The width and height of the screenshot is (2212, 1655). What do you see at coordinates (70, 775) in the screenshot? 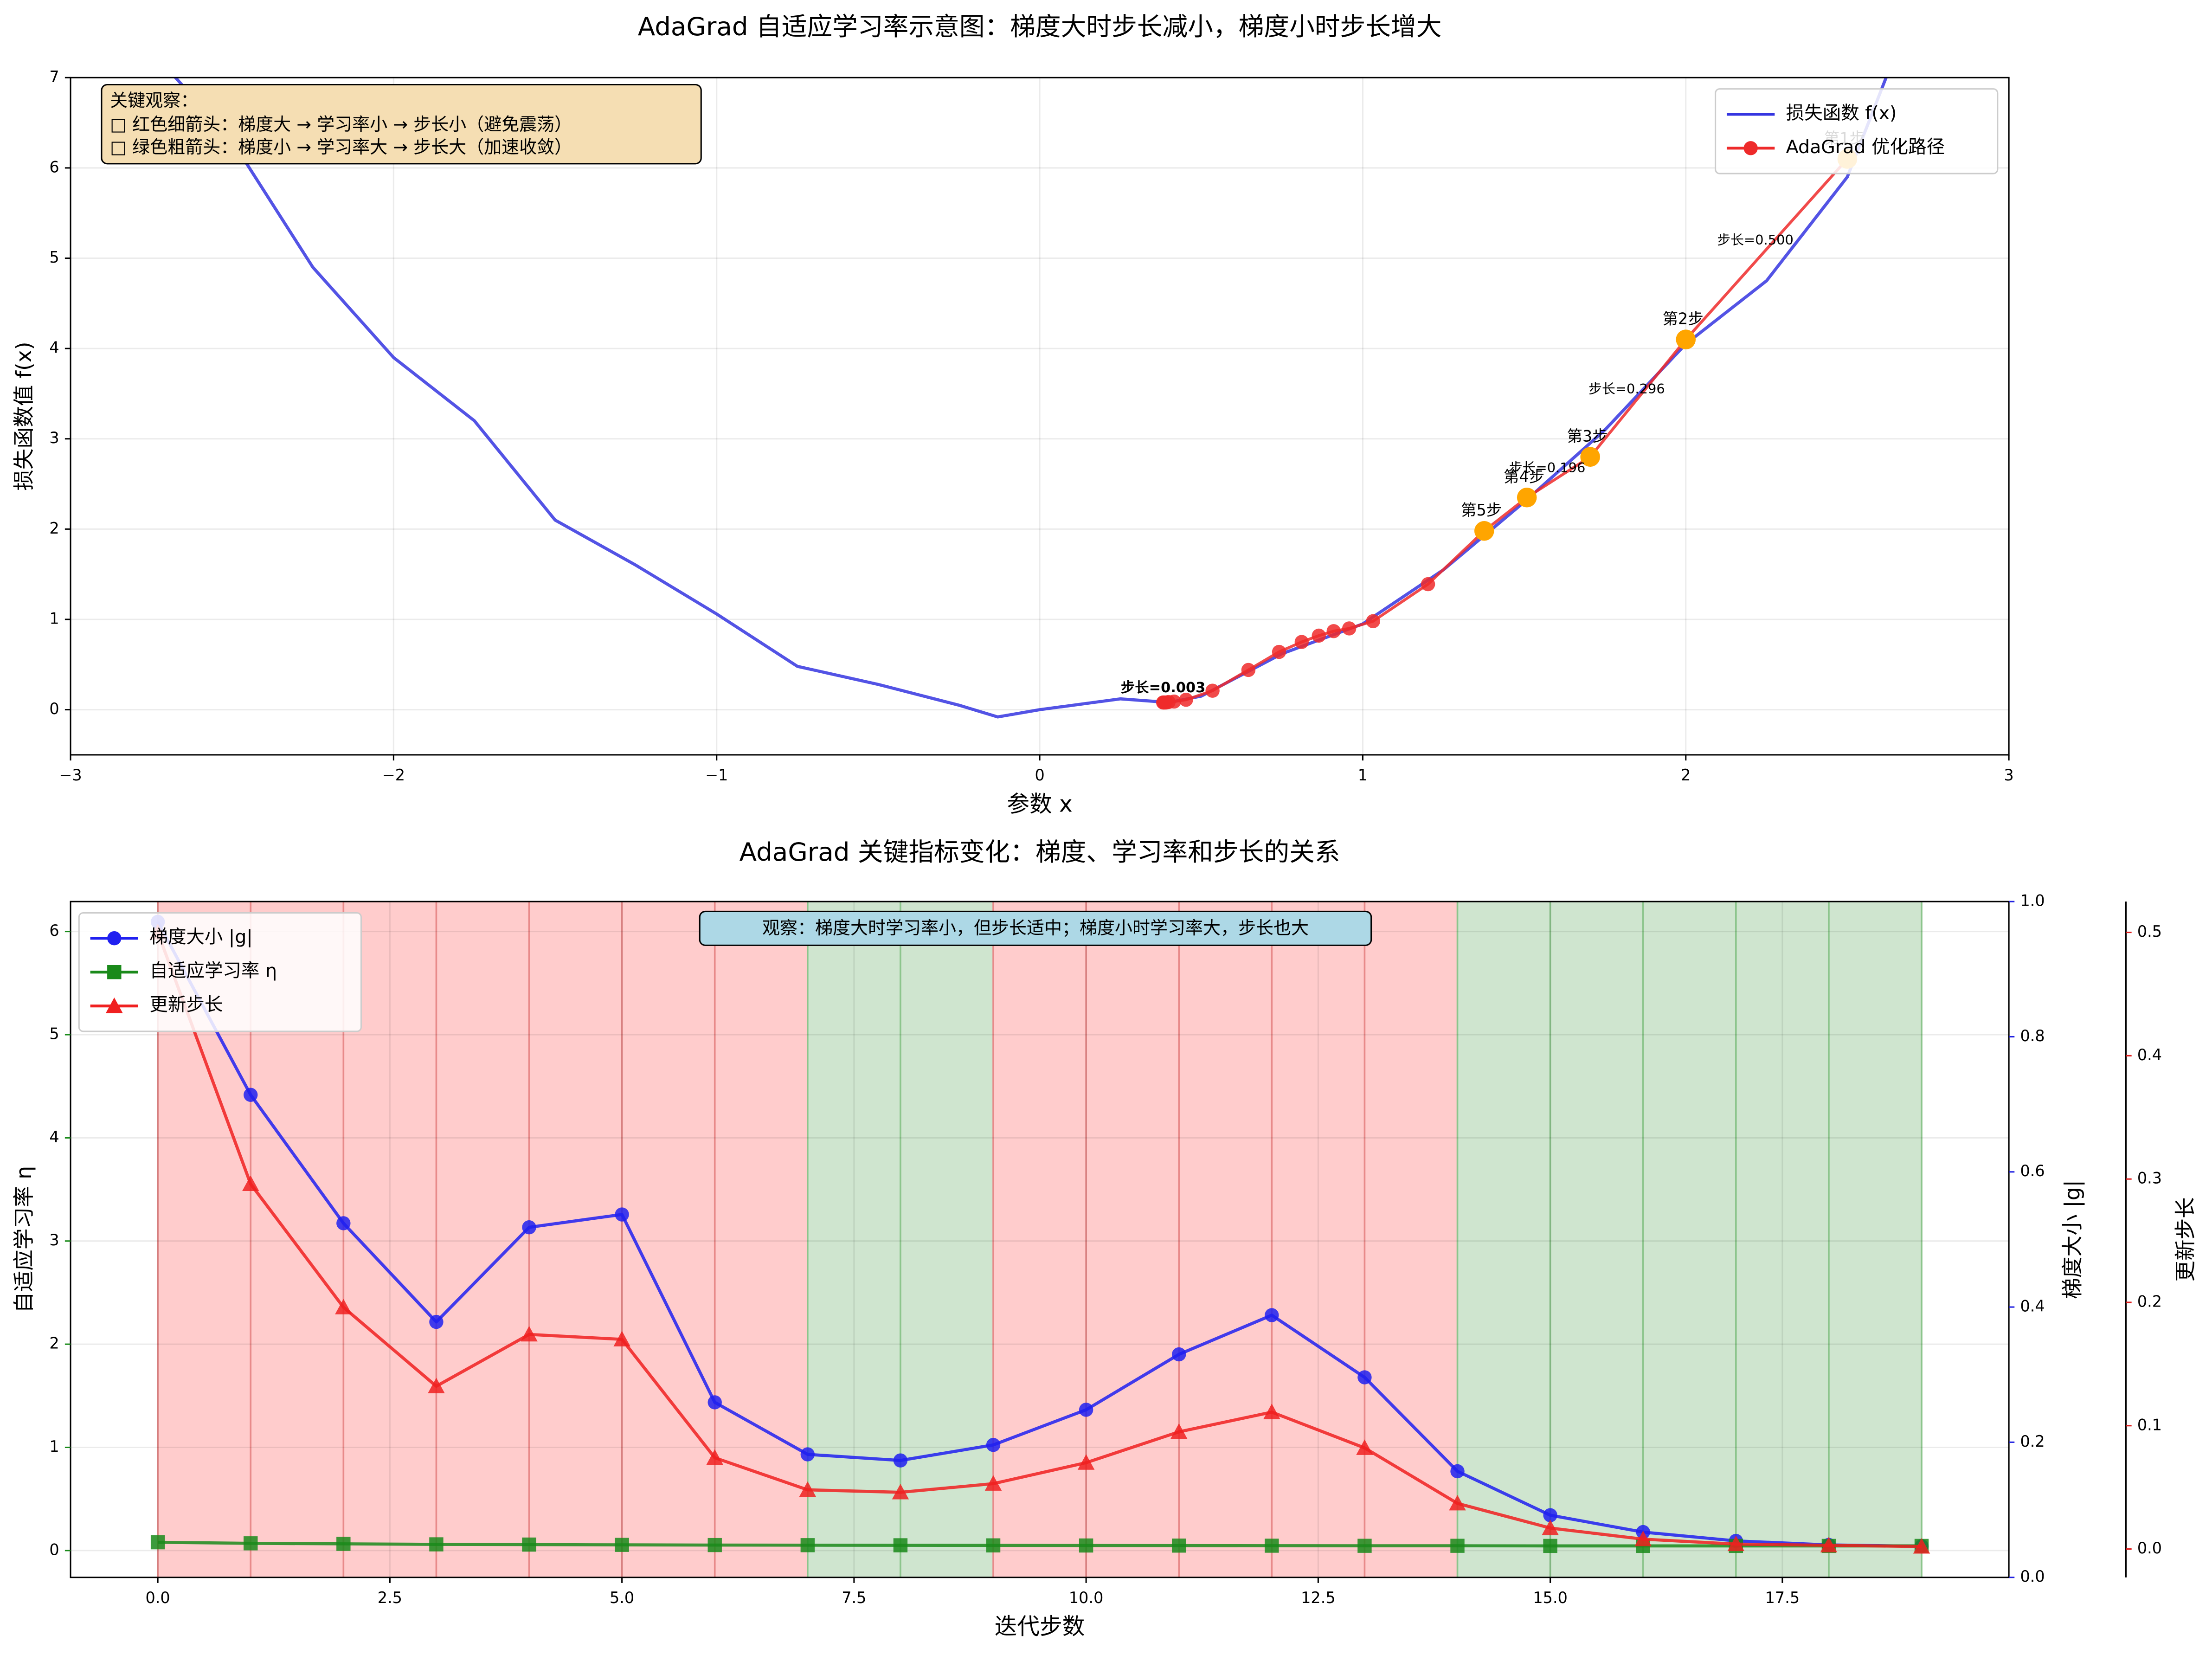
I see `x-tick-label: −3` at bounding box center [70, 775].